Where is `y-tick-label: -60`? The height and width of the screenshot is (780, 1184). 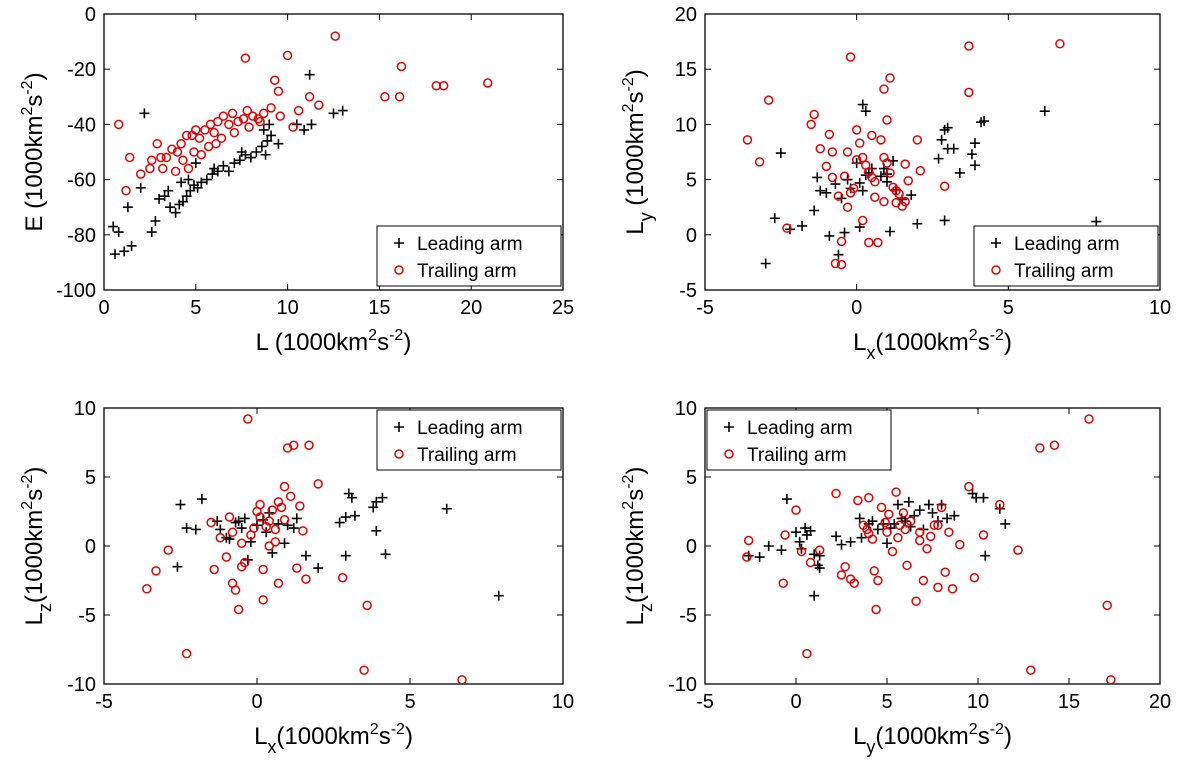
y-tick-label: -60 is located at coordinates (81, 181).